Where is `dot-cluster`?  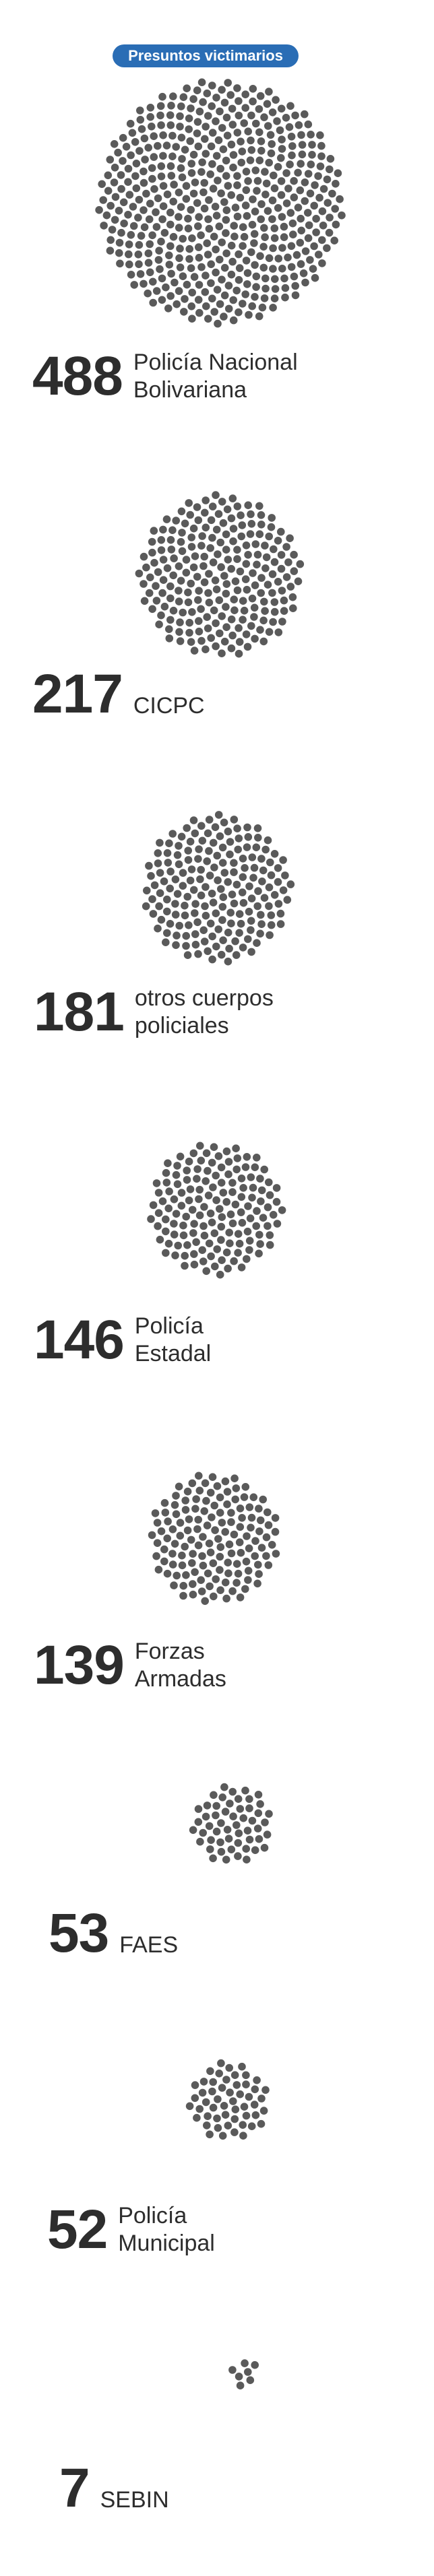 dot-cluster is located at coordinates (243, 2374).